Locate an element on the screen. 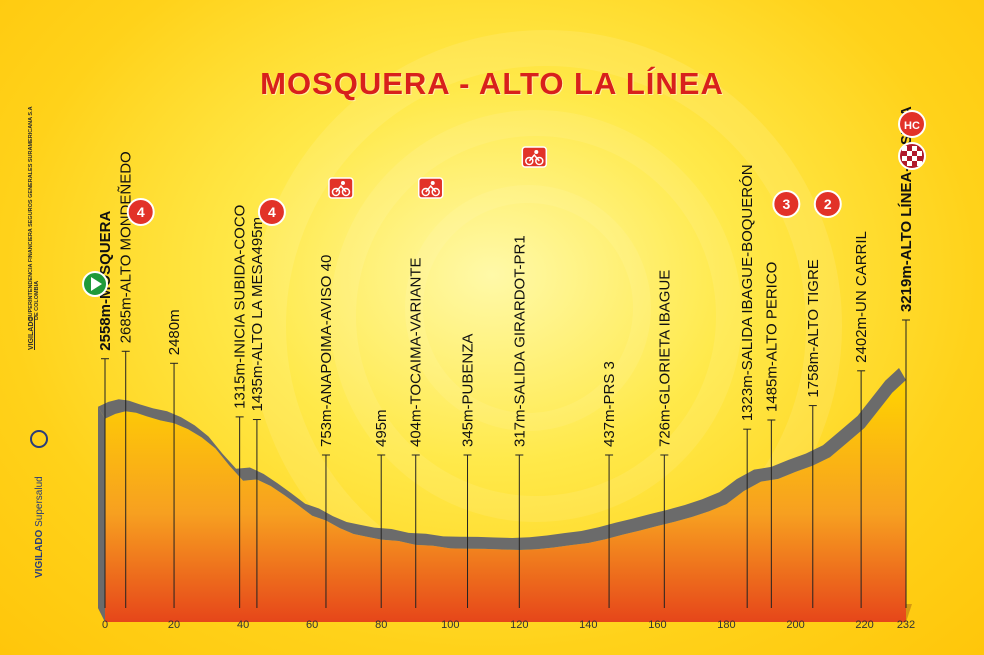 This screenshot has height=655, width=984. waypoint-label: 1485m-ALTO PERICO is located at coordinates (771, 337).